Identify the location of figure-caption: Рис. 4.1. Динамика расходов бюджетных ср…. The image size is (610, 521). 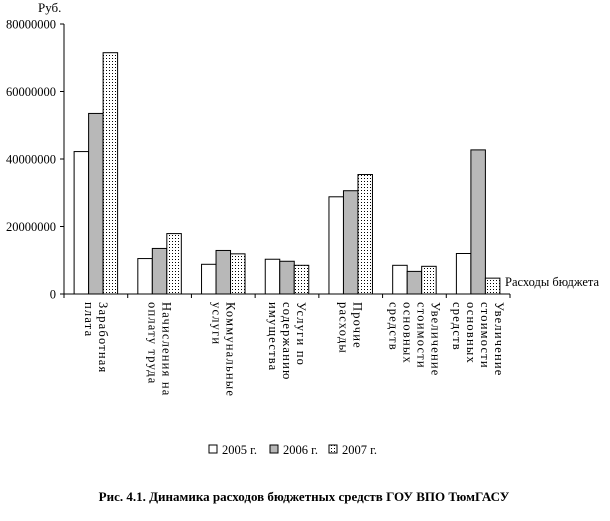
(304, 496).